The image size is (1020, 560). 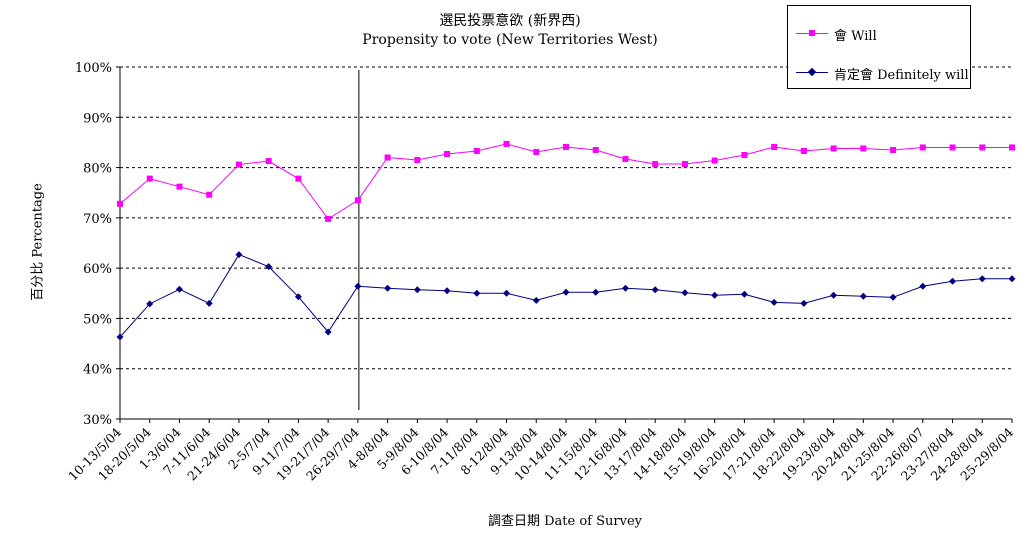 I want to click on legend-item-definitely-will: 肯定會 Definitely will, so click(x=879, y=72).